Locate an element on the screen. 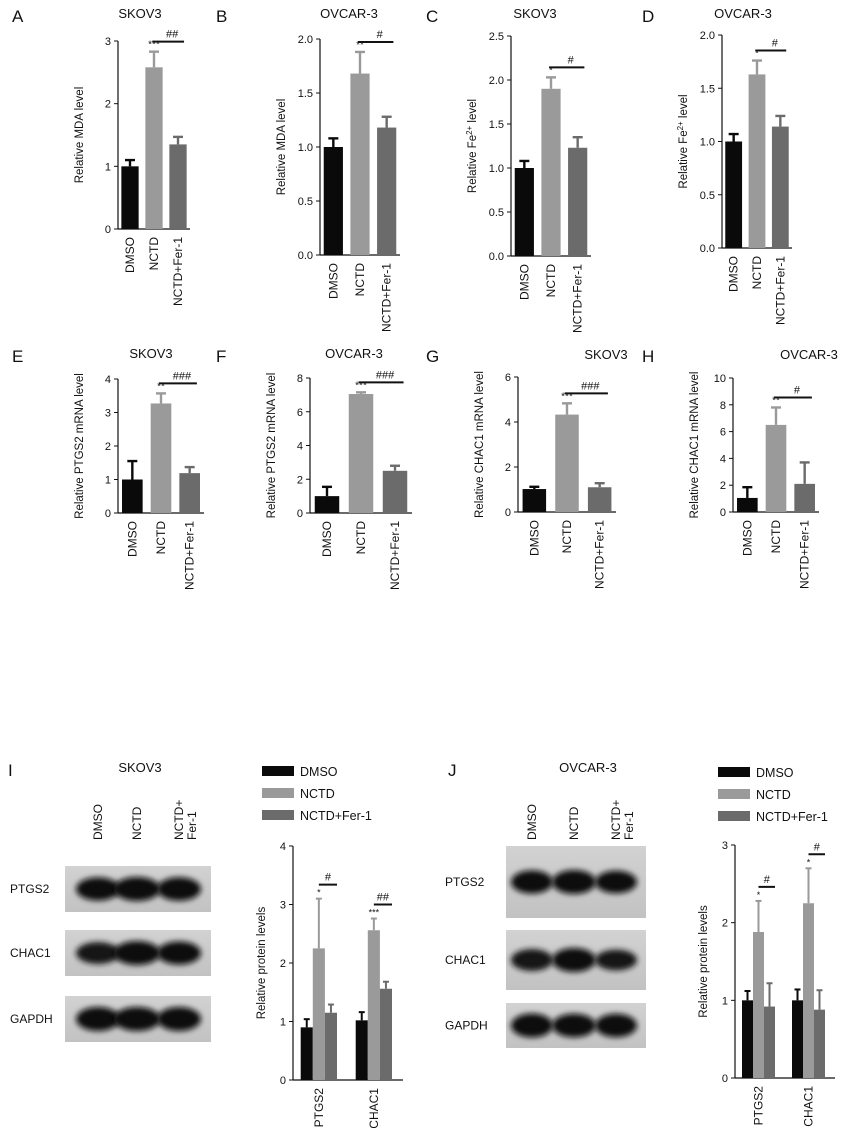 This screenshot has height=1128, width=860. panel-letter: B is located at coordinates (221, 16).